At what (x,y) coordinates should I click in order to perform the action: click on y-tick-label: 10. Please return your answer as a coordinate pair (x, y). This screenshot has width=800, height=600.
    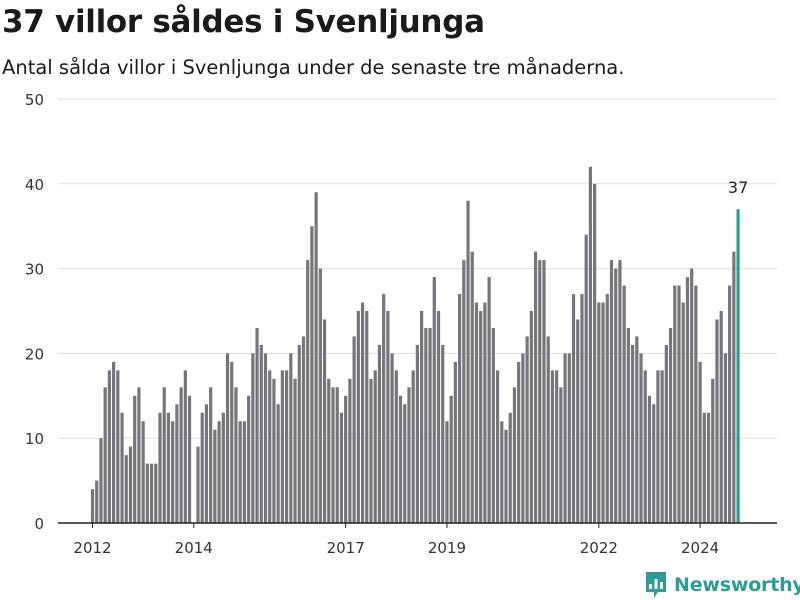
    Looking at the image, I should click on (34, 439).